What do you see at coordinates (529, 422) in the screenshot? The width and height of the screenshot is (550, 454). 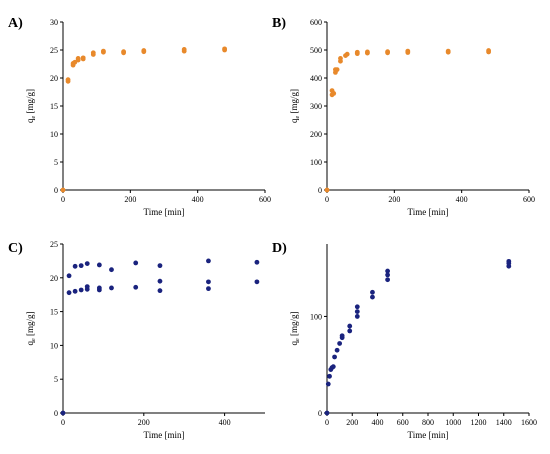 I see `x-tick-label: 1600` at bounding box center [529, 422].